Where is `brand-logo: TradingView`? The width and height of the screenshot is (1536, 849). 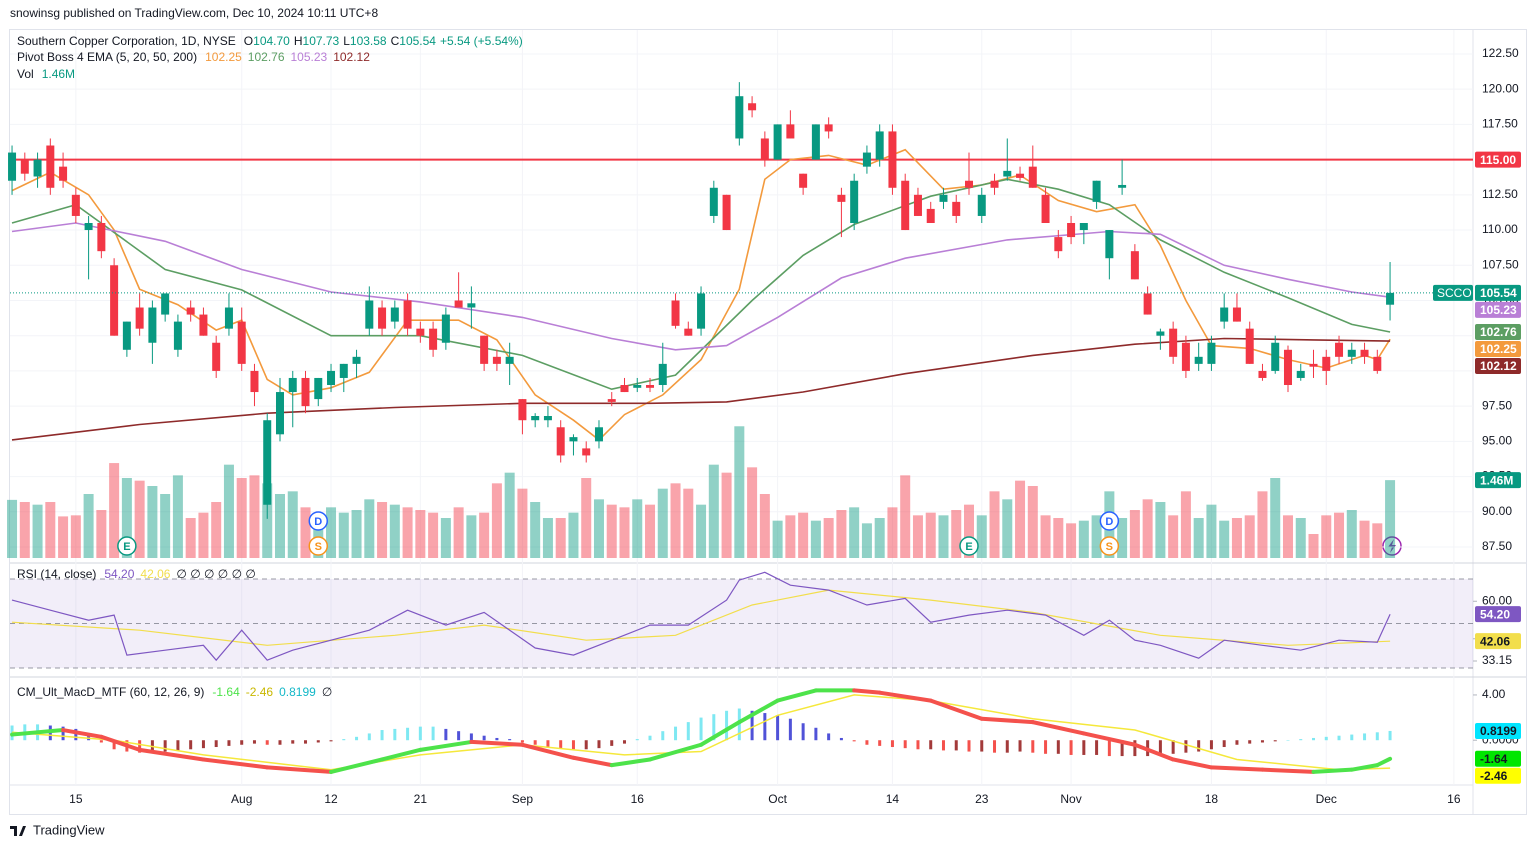 brand-logo: TradingView is located at coordinates (57, 829).